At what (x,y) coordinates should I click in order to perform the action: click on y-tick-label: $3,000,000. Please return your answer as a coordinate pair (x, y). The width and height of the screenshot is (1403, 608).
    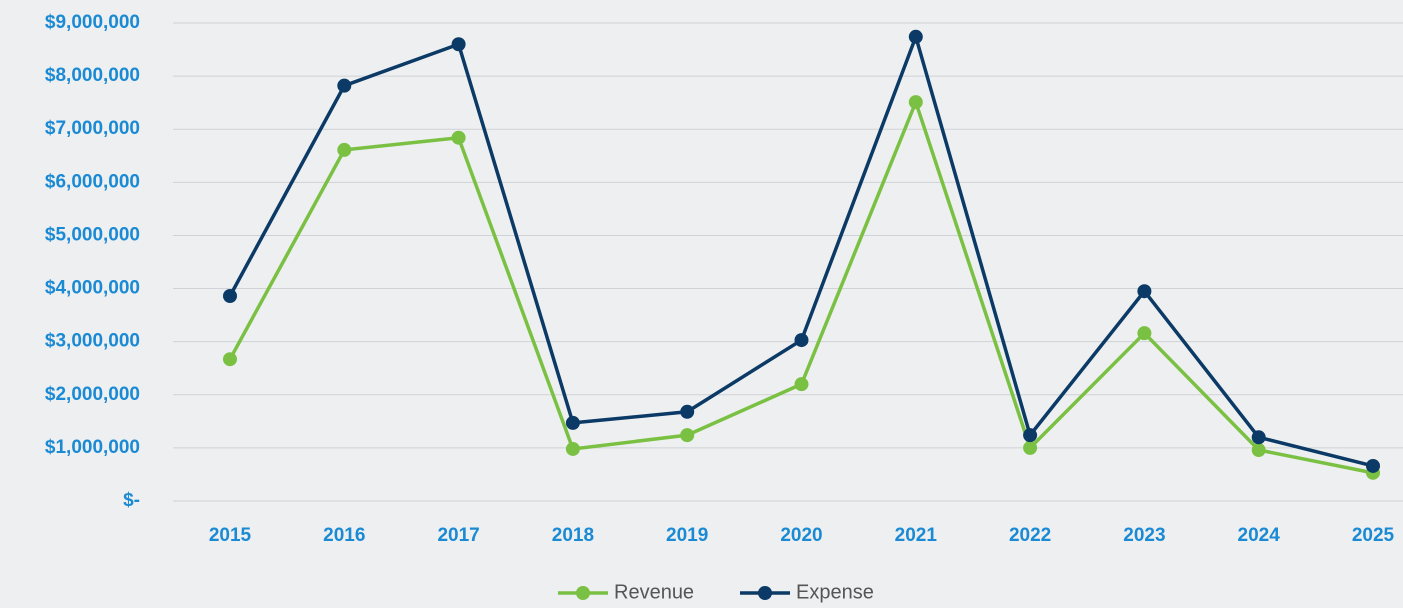
    Looking at the image, I should click on (92, 341).